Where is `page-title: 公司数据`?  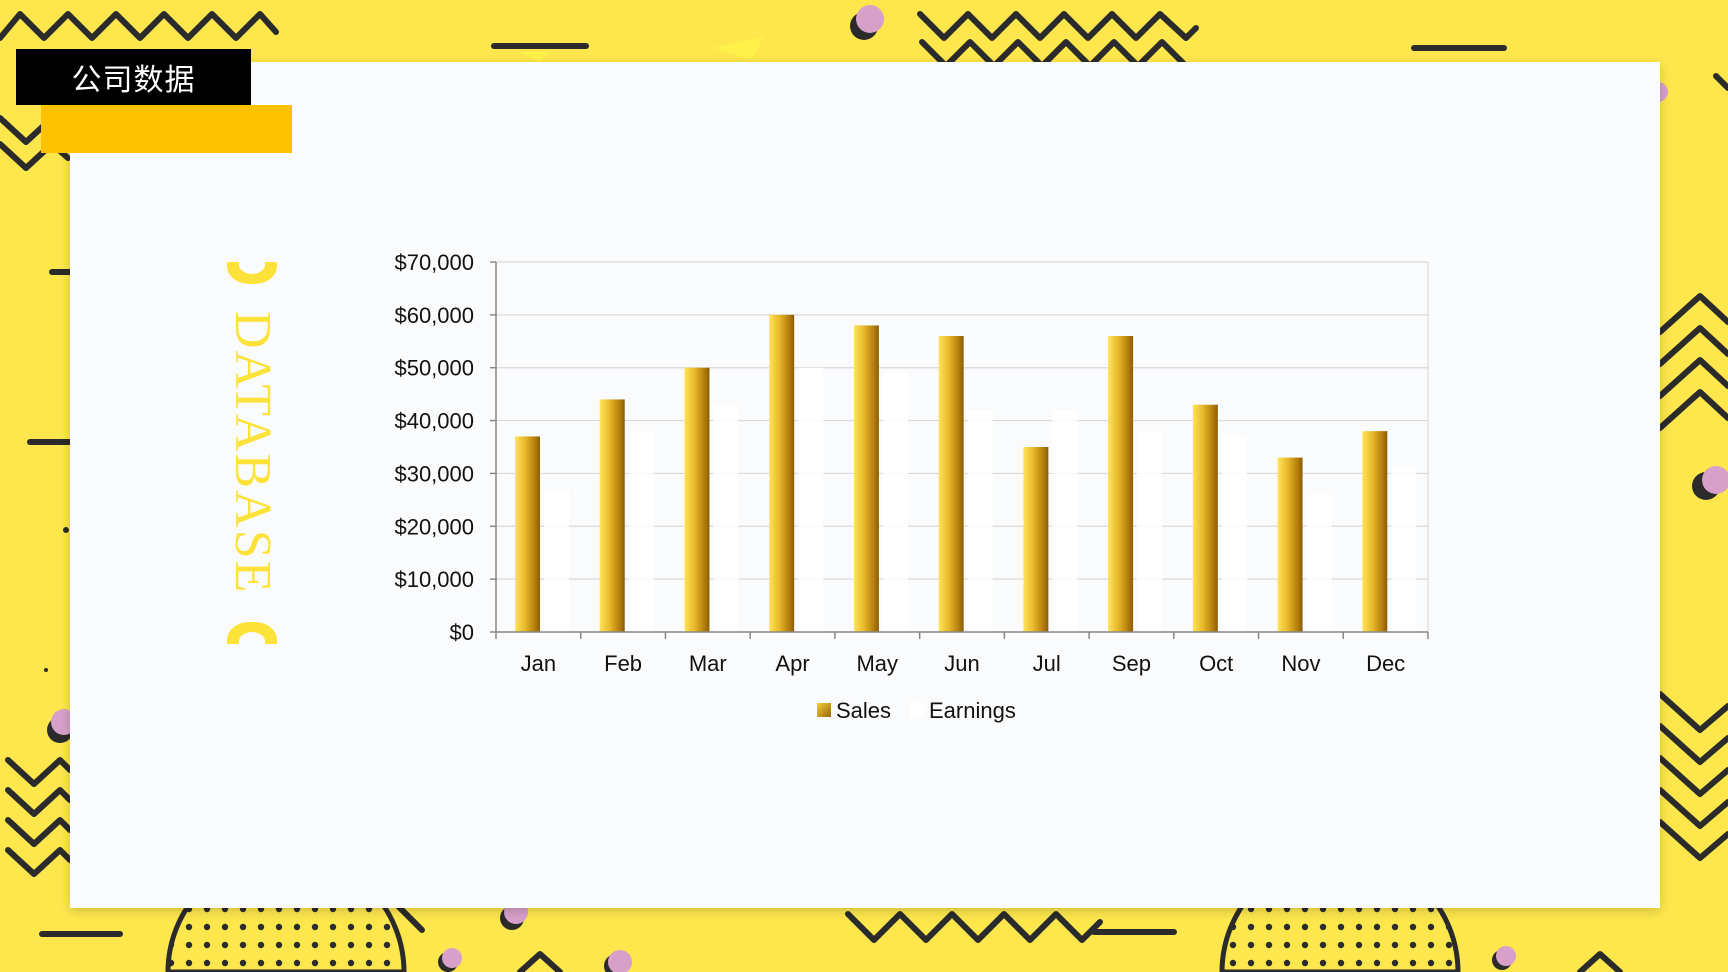
page-title: 公司数据 is located at coordinates (133, 77).